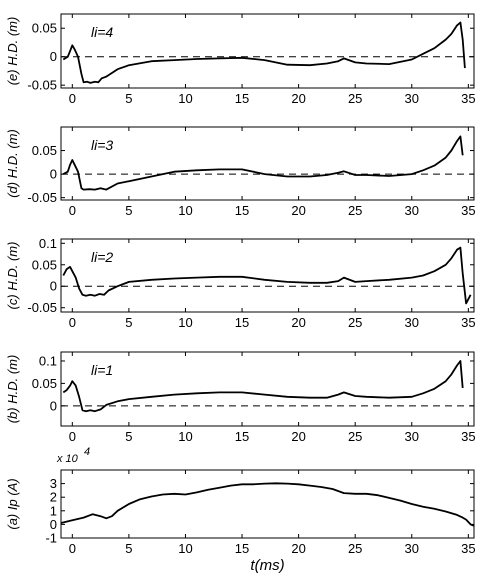 This screenshot has width=486, height=585. What do you see at coordinates (44, 383) in the screenshot?
I see `panel-b-ytick-label: 0.05` at bounding box center [44, 383].